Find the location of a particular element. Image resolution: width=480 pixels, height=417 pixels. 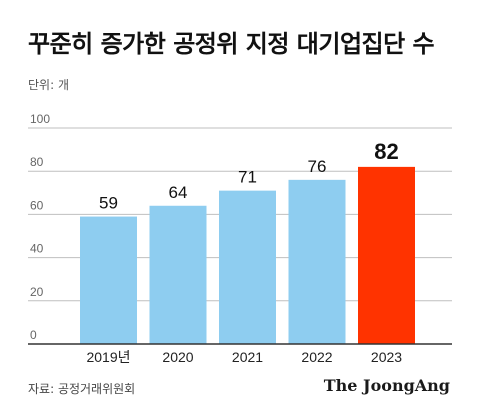

unit-label: 단위: 개 is located at coordinates (48, 85).